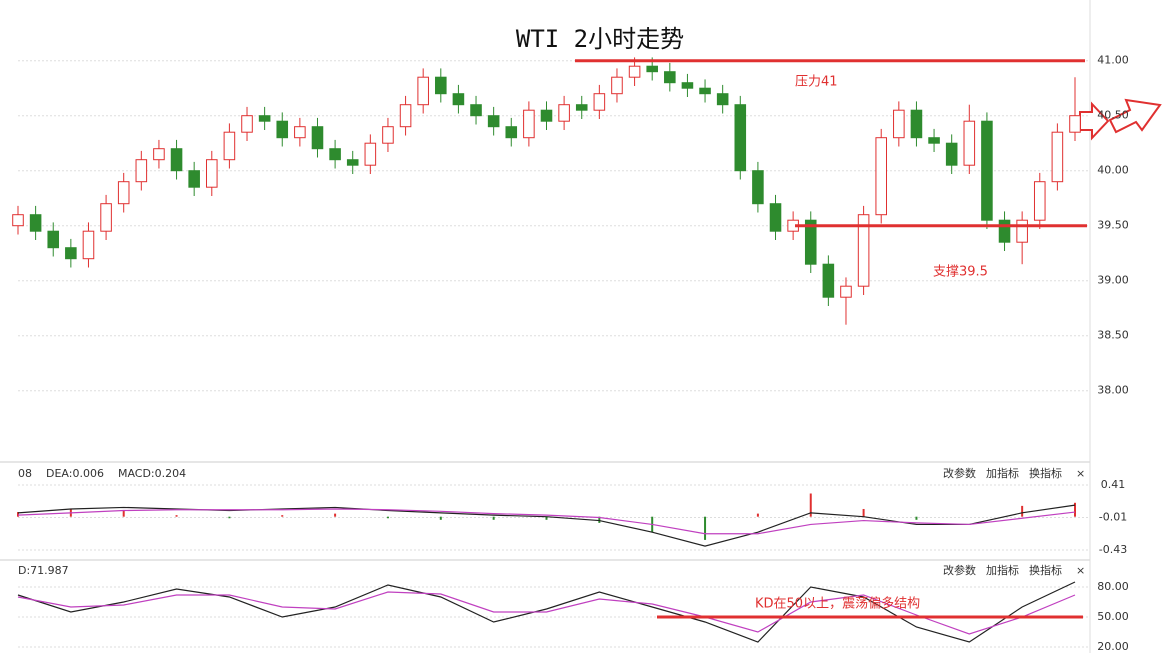  Describe the element at coordinates (1113, 516) in the screenshot. I see `y-tick-label: -0.01` at that location.